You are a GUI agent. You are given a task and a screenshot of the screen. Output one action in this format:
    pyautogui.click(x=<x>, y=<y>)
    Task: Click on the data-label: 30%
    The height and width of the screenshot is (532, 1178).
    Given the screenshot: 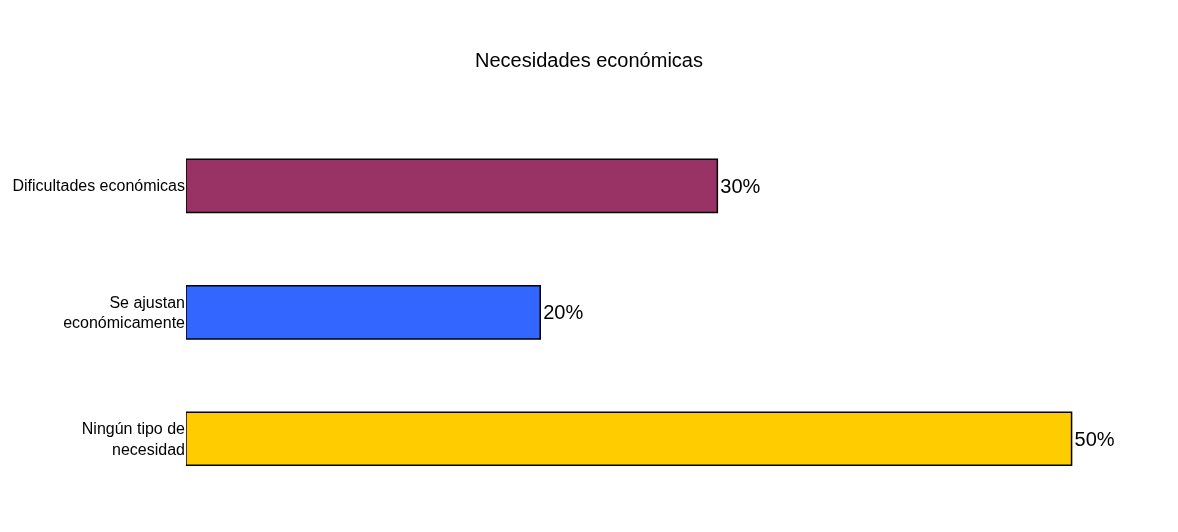 What is the action you would take?
    pyautogui.click(x=740, y=185)
    